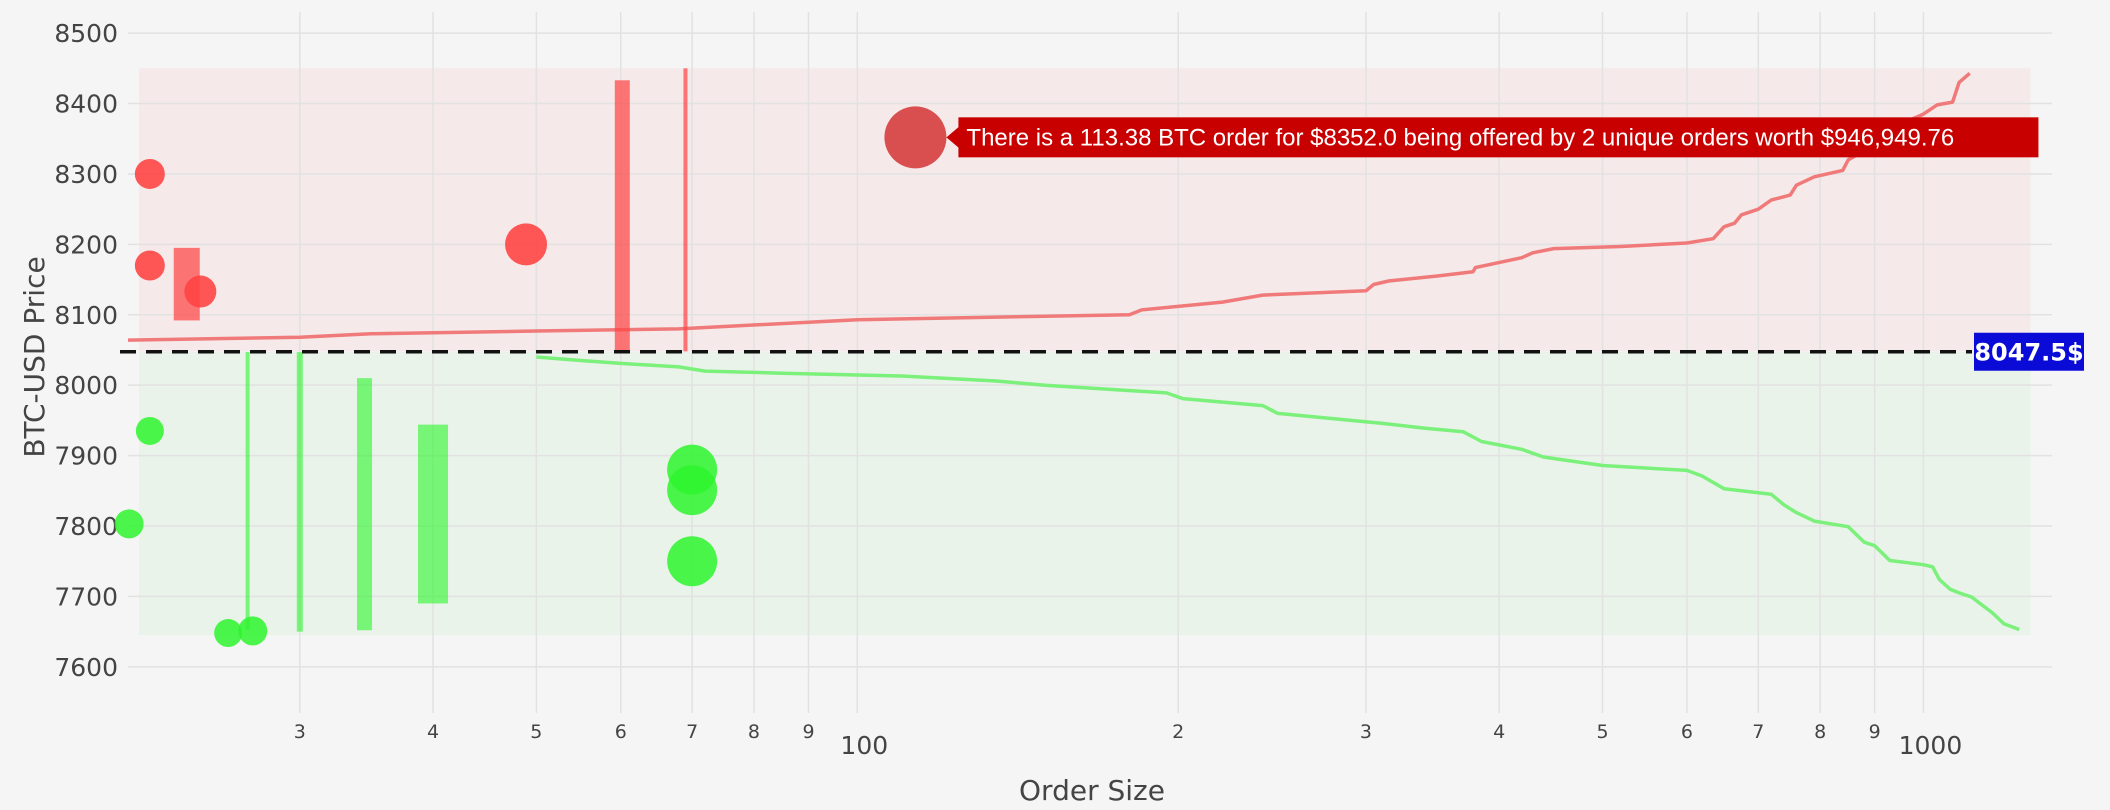 This screenshot has width=2110, height=810. What do you see at coordinates (1092, 790) in the screenshot?
I see `x-axis-title: Order Size` at bounding box center [1092, 790].